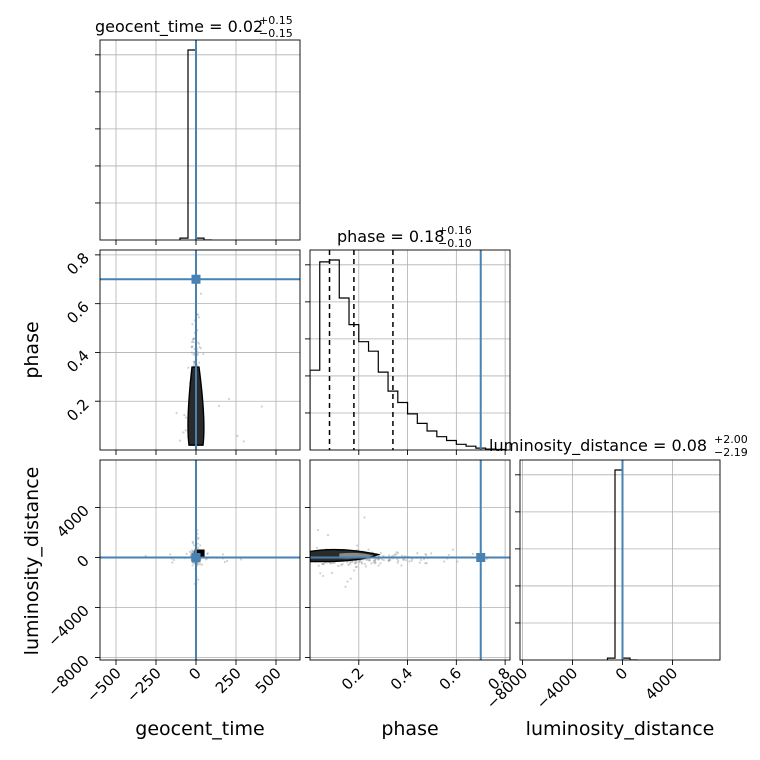 The height and width of the screenshot is (760, 760). I want to click on tick-label-y-phase: 0.6, so click(78, 313).